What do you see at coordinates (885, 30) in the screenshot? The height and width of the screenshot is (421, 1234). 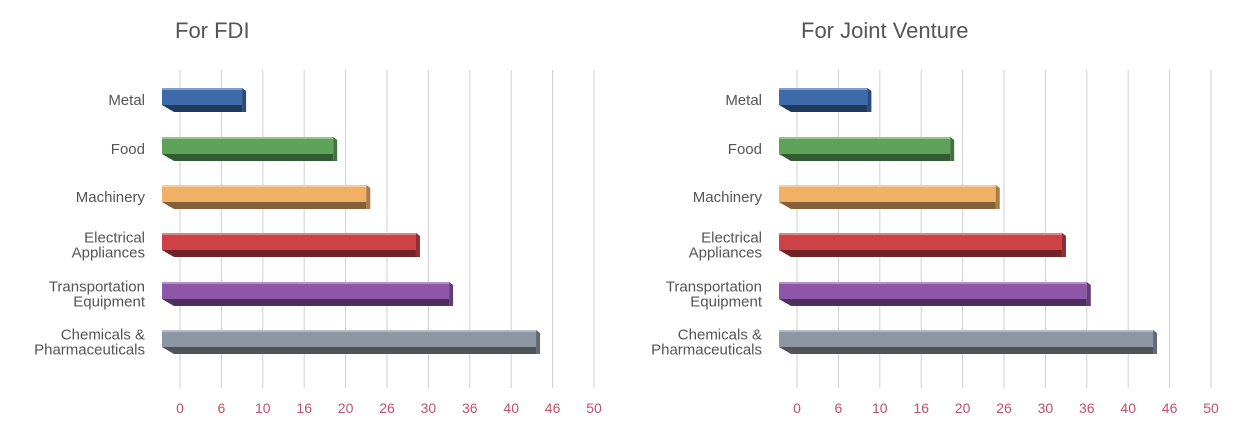 I see `chart-title: For Joint Venture` at bounding box center [885, 30].